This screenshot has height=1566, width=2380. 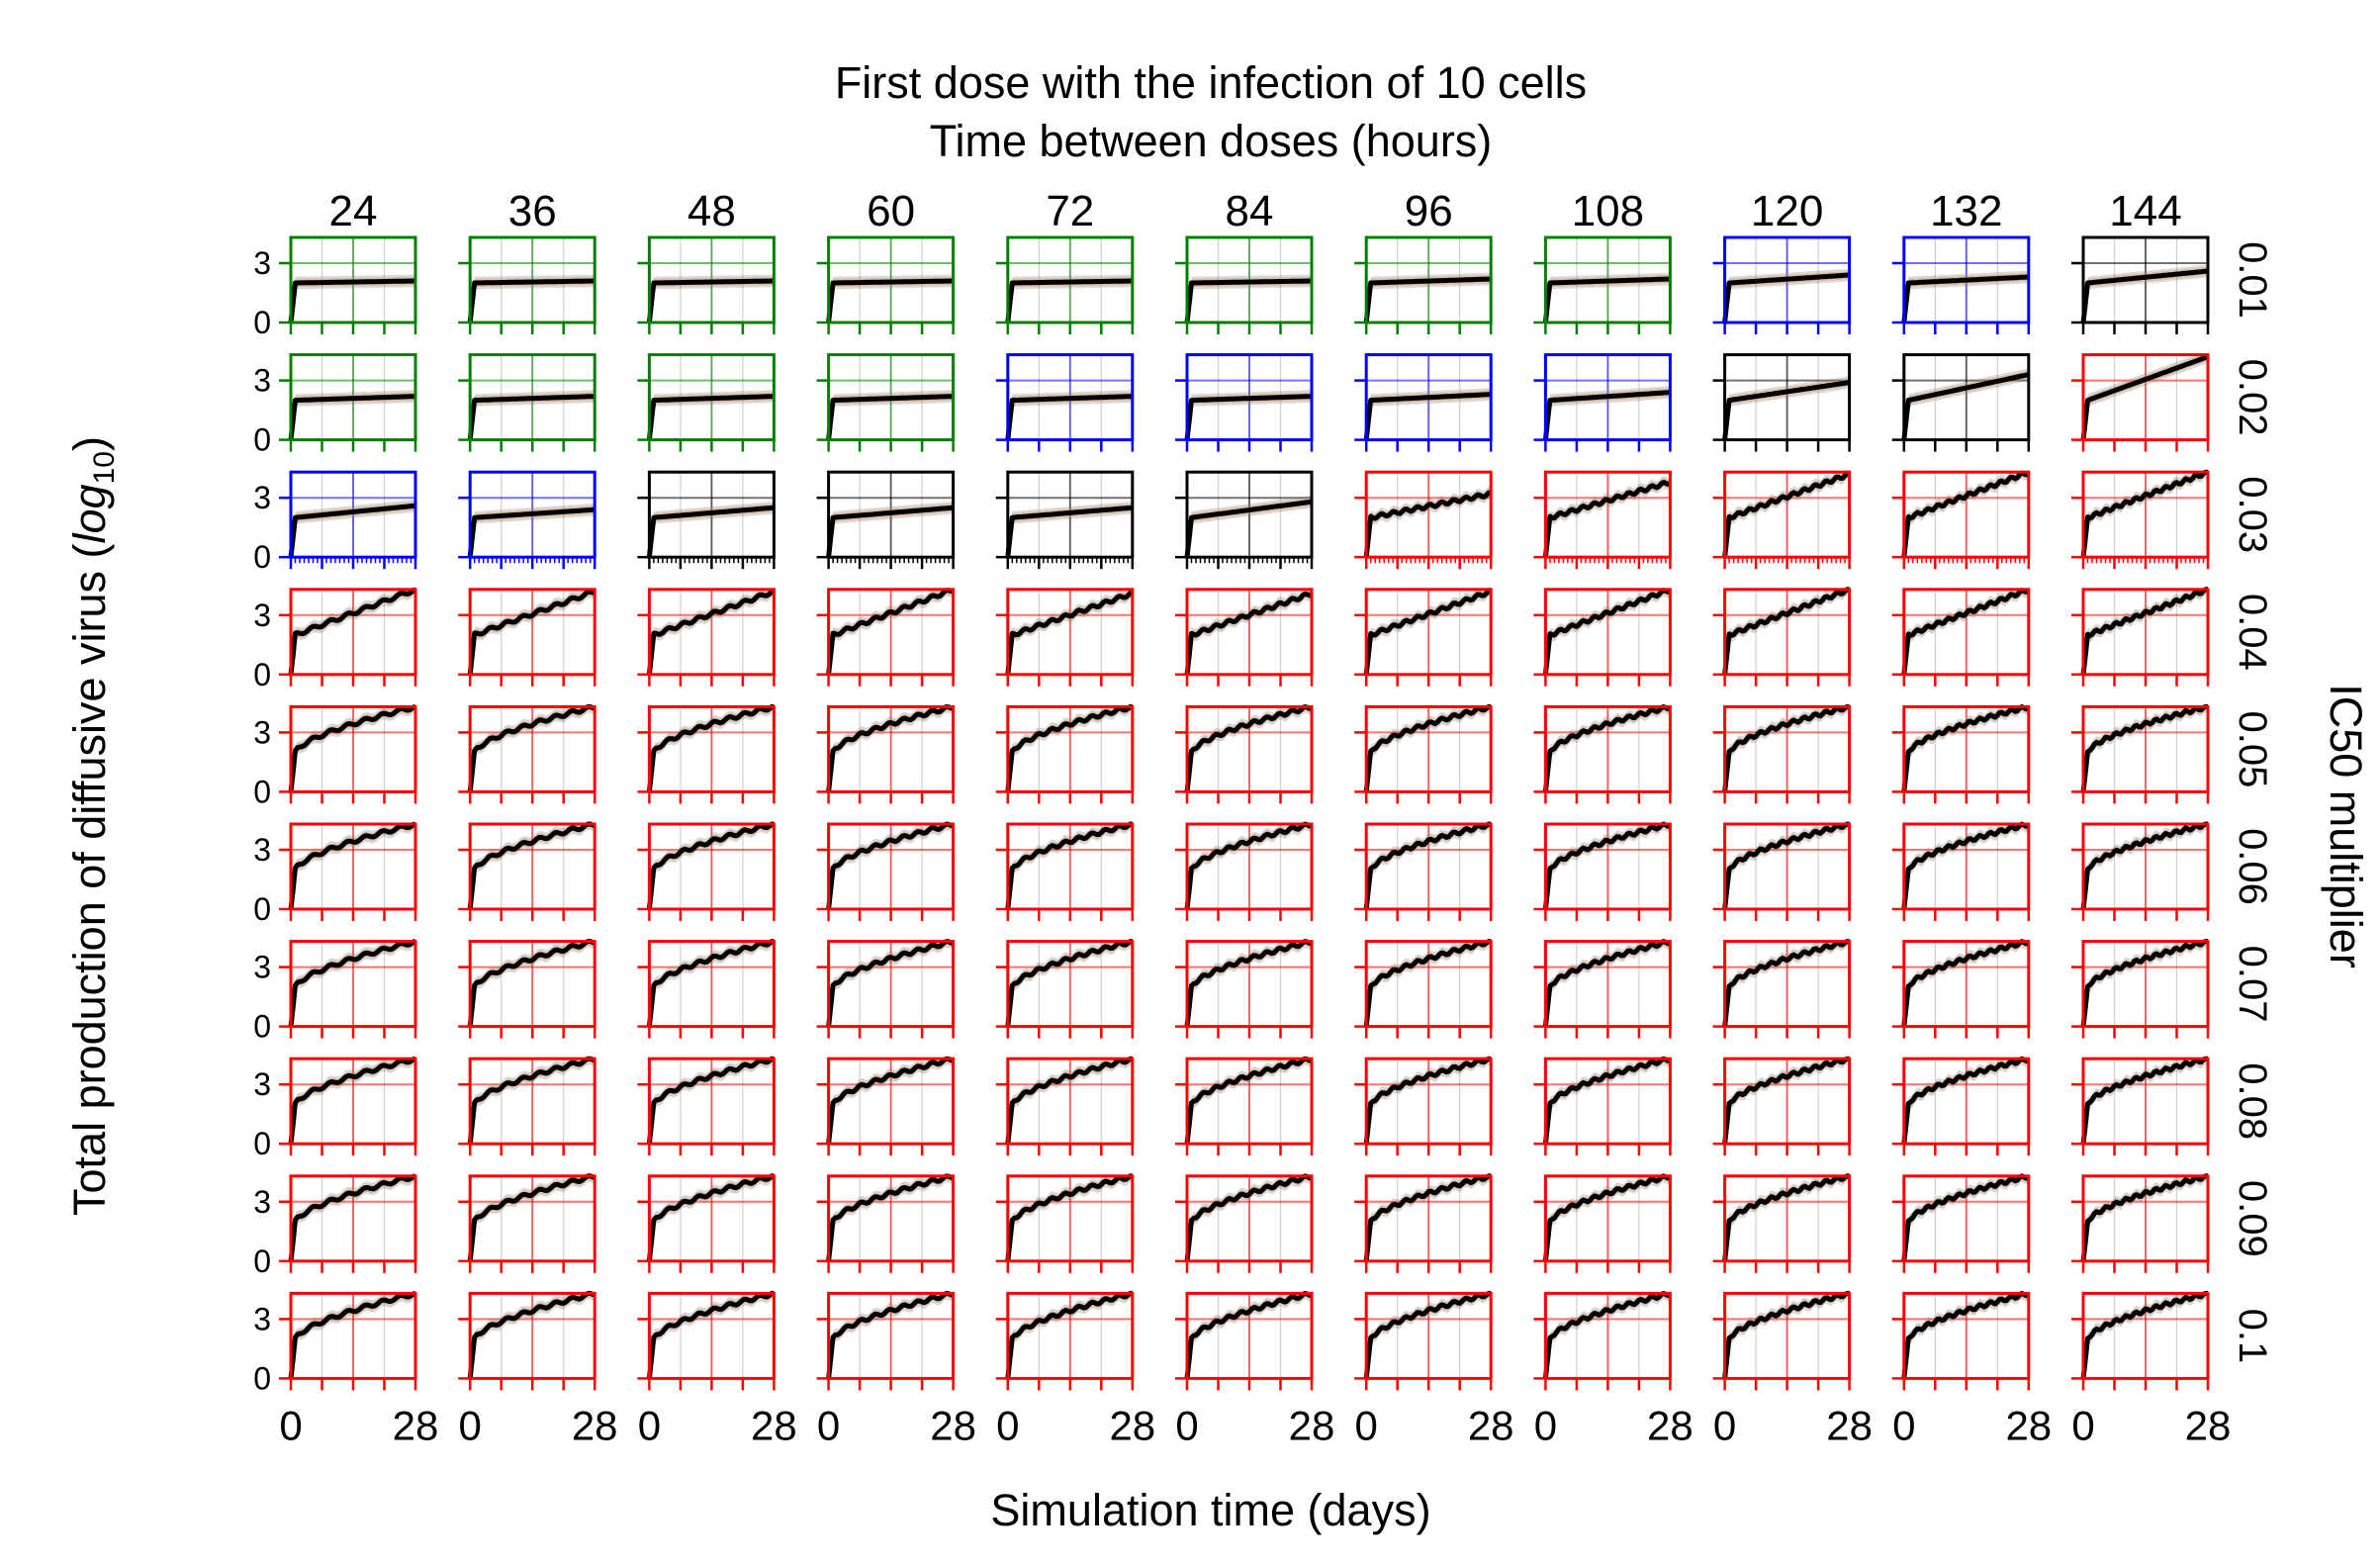 What do you see at coordinates (891, 211) in the screenshot?
I see `column-label: 60` at bounding box center [891, 211].